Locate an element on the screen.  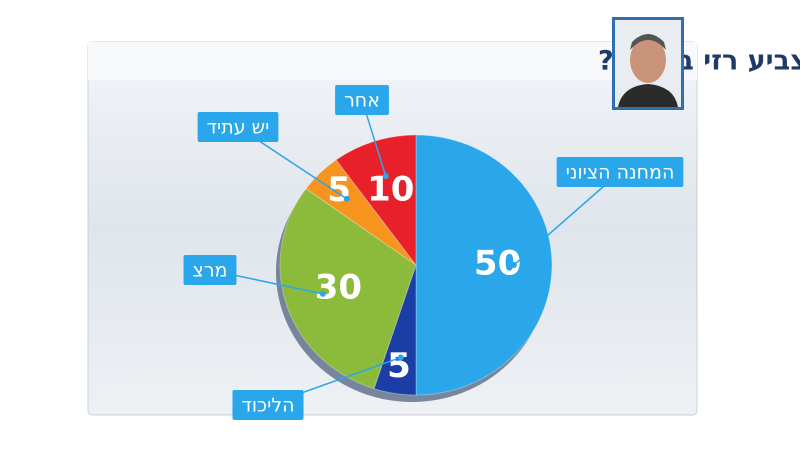
category-label: המחנה הציוני is located at coordinates (620, 173).